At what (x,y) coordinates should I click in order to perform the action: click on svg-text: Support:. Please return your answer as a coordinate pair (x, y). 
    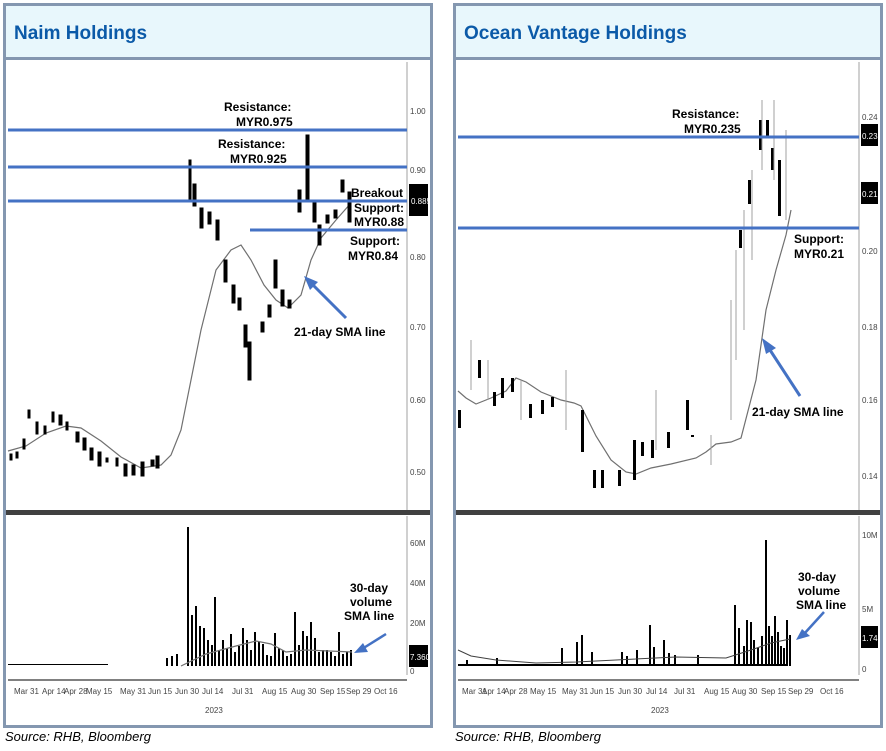
    Looking at the image, I should click on (379, 208).